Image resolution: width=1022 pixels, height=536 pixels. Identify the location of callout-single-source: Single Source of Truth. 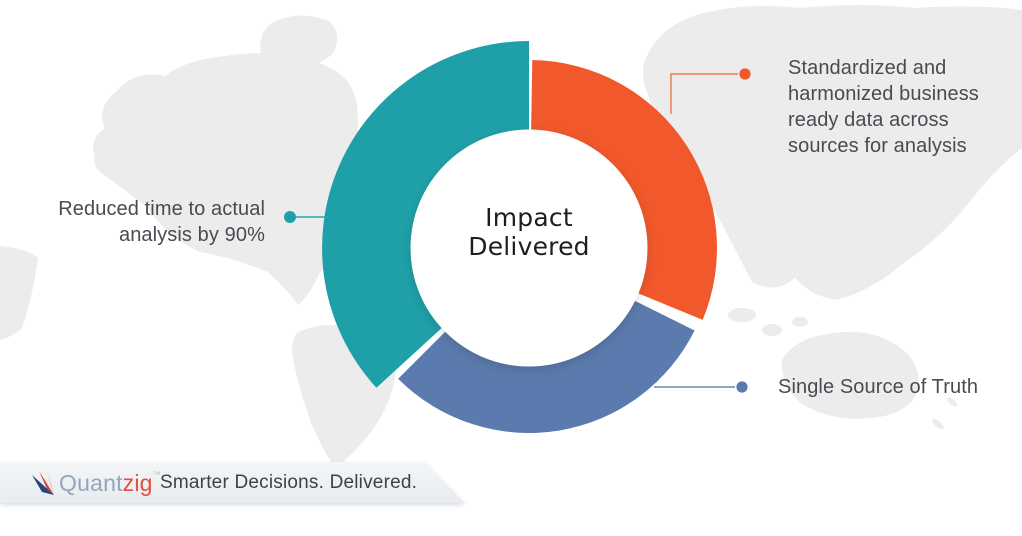
(878, 387).